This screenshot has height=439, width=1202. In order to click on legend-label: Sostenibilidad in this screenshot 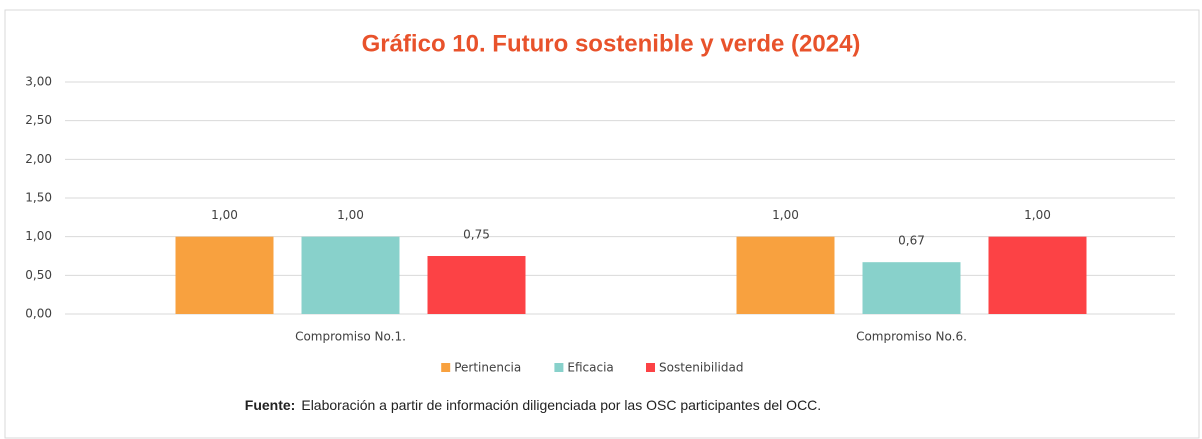, I will do `click(701, 368)`.